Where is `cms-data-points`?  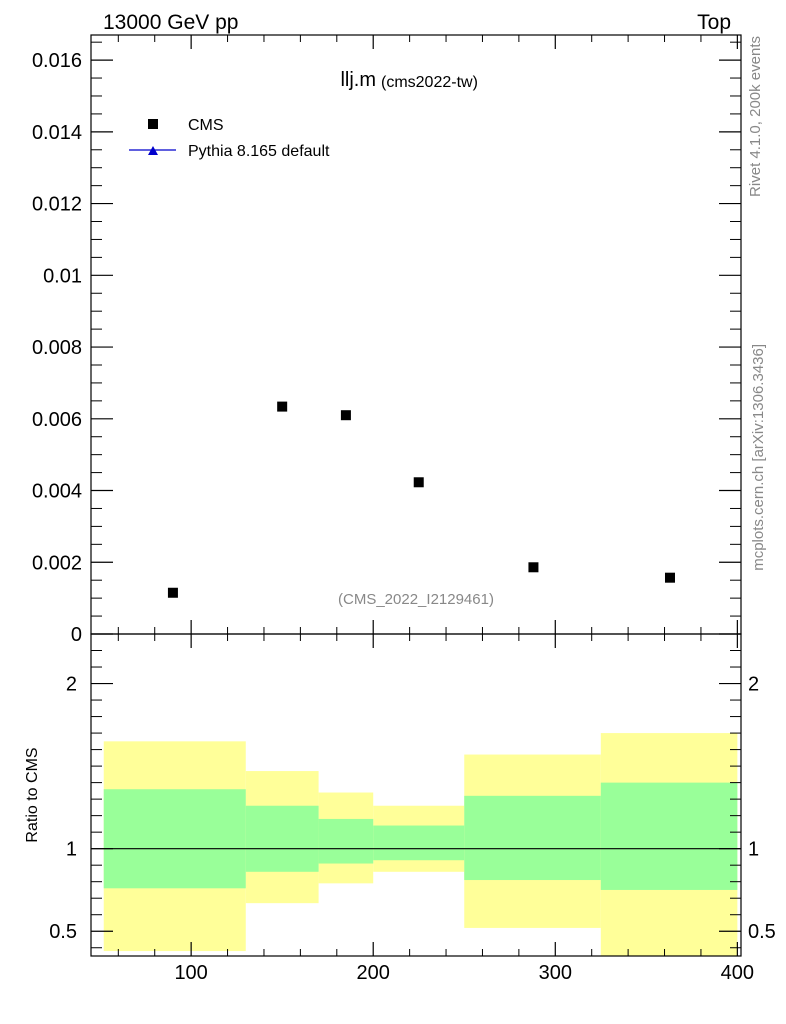
cms-data-points is located at coordinates (421, 499).